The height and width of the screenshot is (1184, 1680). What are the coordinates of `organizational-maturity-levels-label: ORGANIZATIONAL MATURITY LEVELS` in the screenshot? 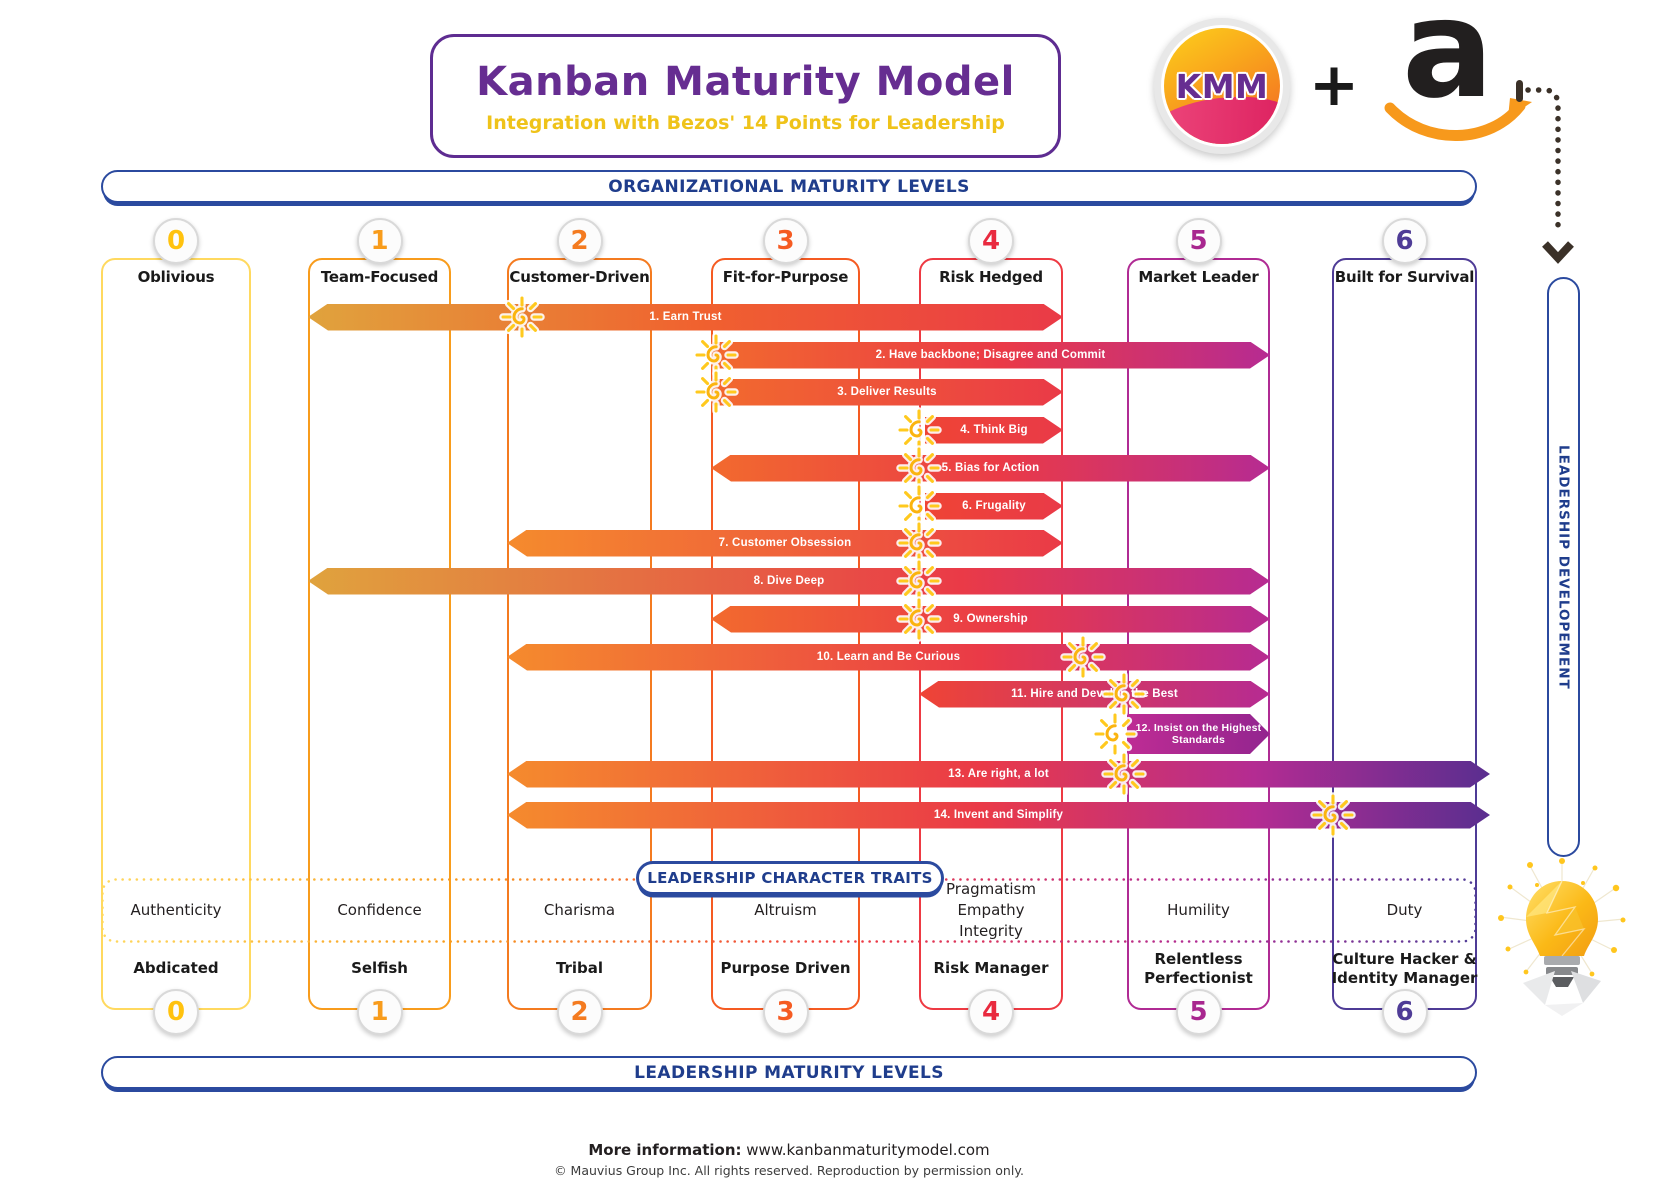 It's located at (789, 186).